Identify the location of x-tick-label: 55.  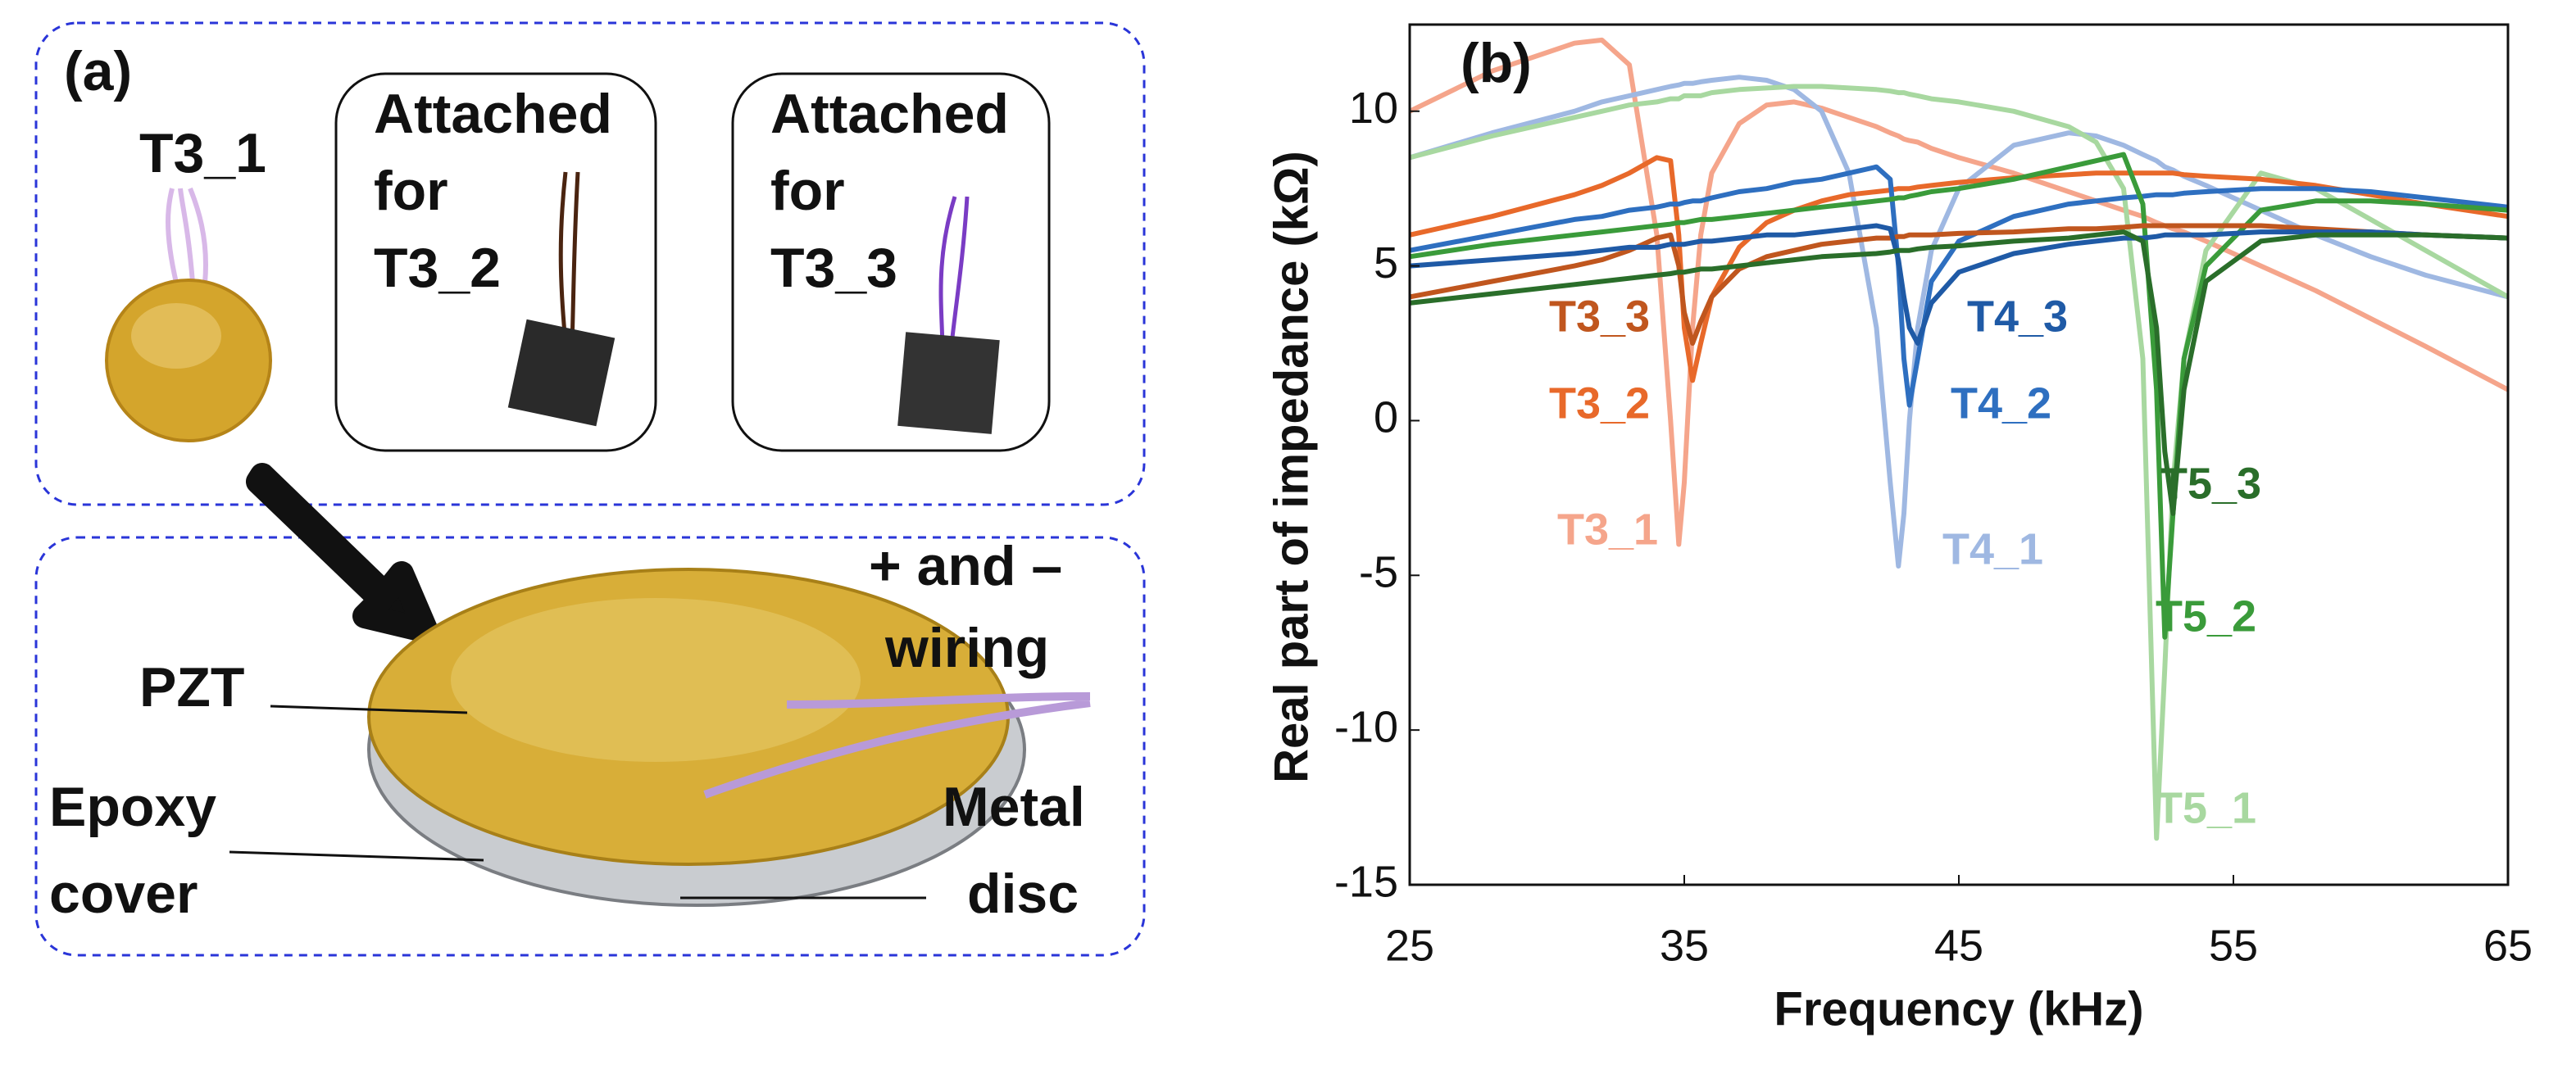
(2233, 946).